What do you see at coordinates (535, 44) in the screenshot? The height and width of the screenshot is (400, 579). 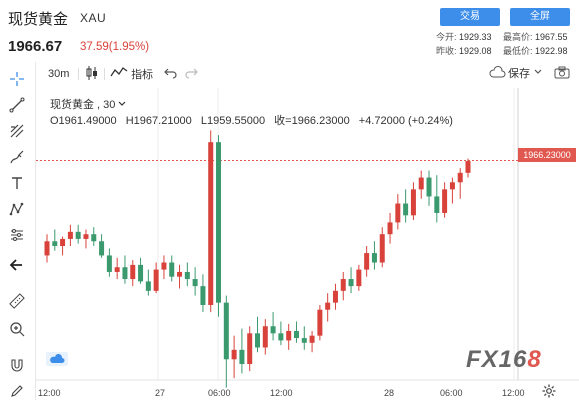 I see `stats-right: 最高价: 1967.55 最低价: 1922.98` at bounding box center [535, 44].